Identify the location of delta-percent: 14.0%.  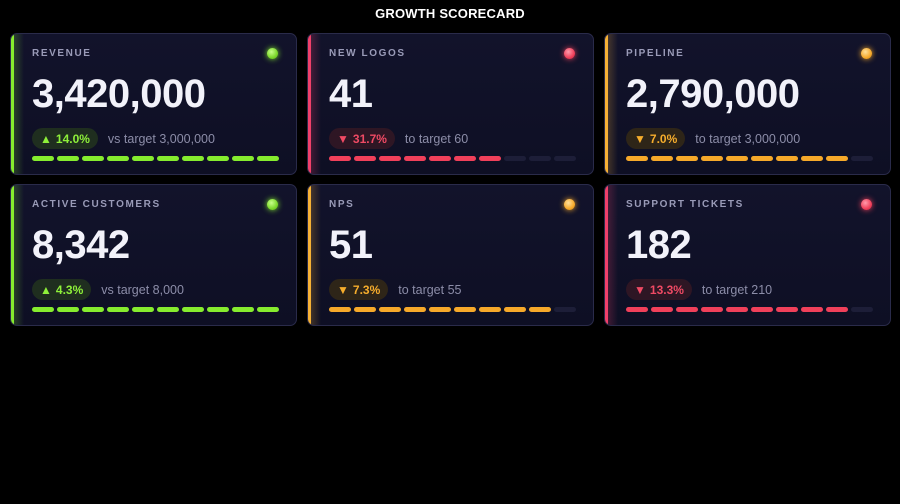
(72, 138).